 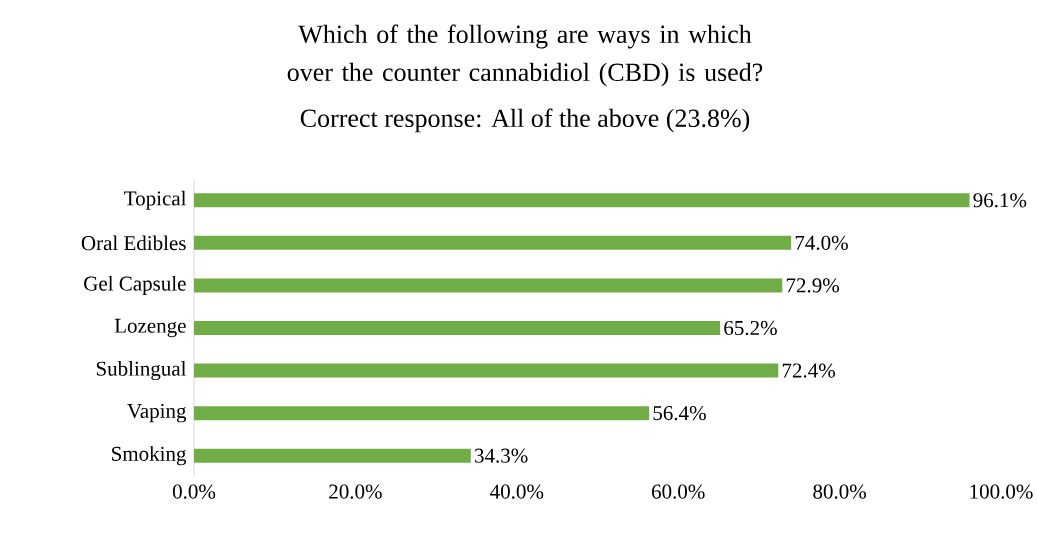 I want to click on data-label: 72.9%, so click(x=813, y=285).